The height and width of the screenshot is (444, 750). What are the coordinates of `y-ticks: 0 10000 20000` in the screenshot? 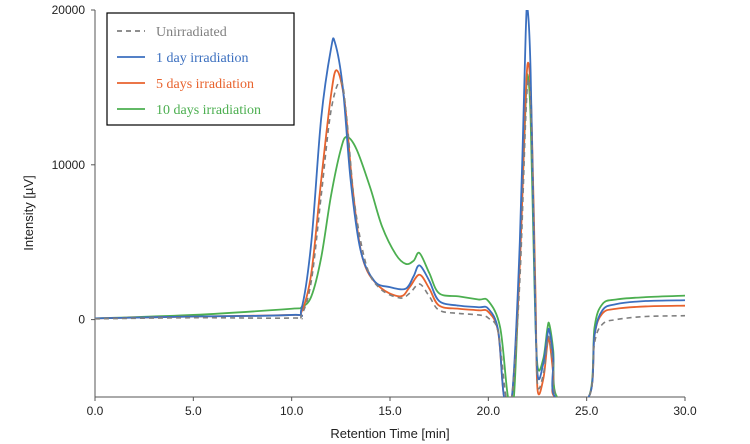 It's located at (73, 165).